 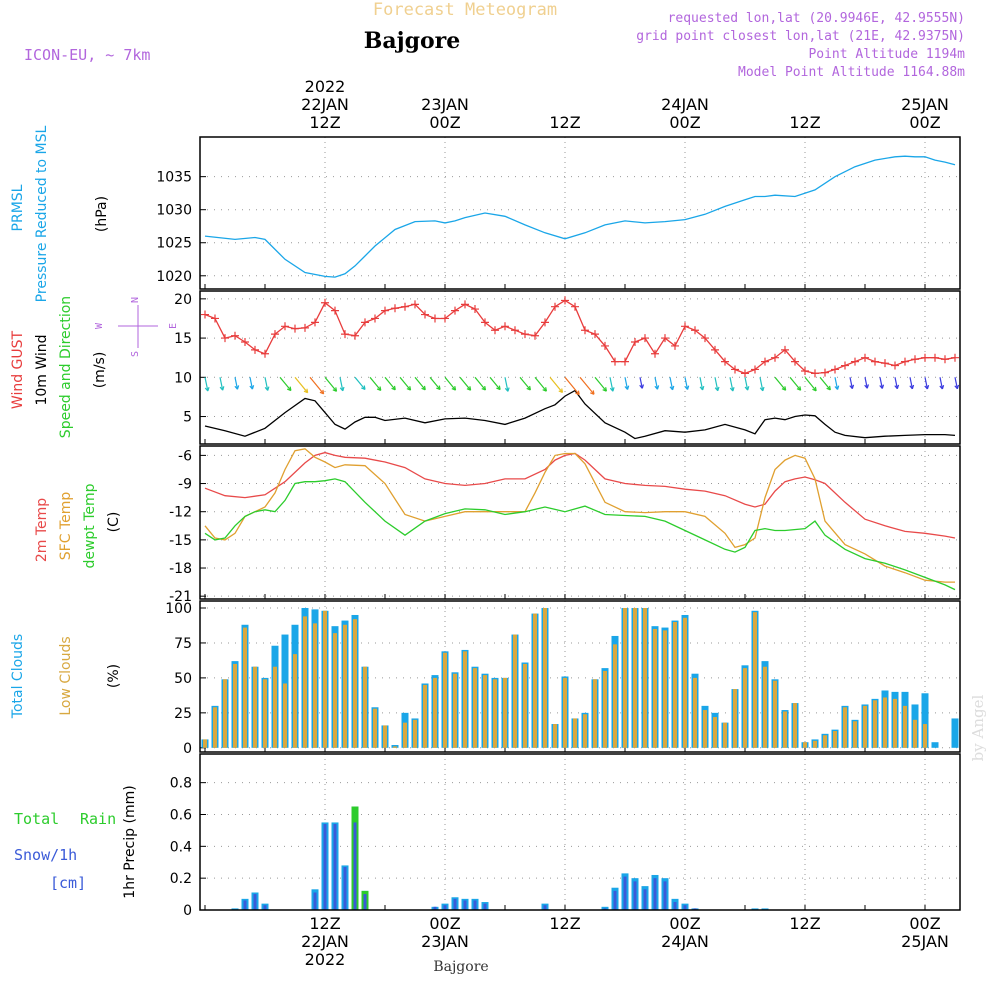 What do you see at coordinates (114, 522) in the screenshot?
I see `temp-unit: (C)` at bounding box center [114, 522].